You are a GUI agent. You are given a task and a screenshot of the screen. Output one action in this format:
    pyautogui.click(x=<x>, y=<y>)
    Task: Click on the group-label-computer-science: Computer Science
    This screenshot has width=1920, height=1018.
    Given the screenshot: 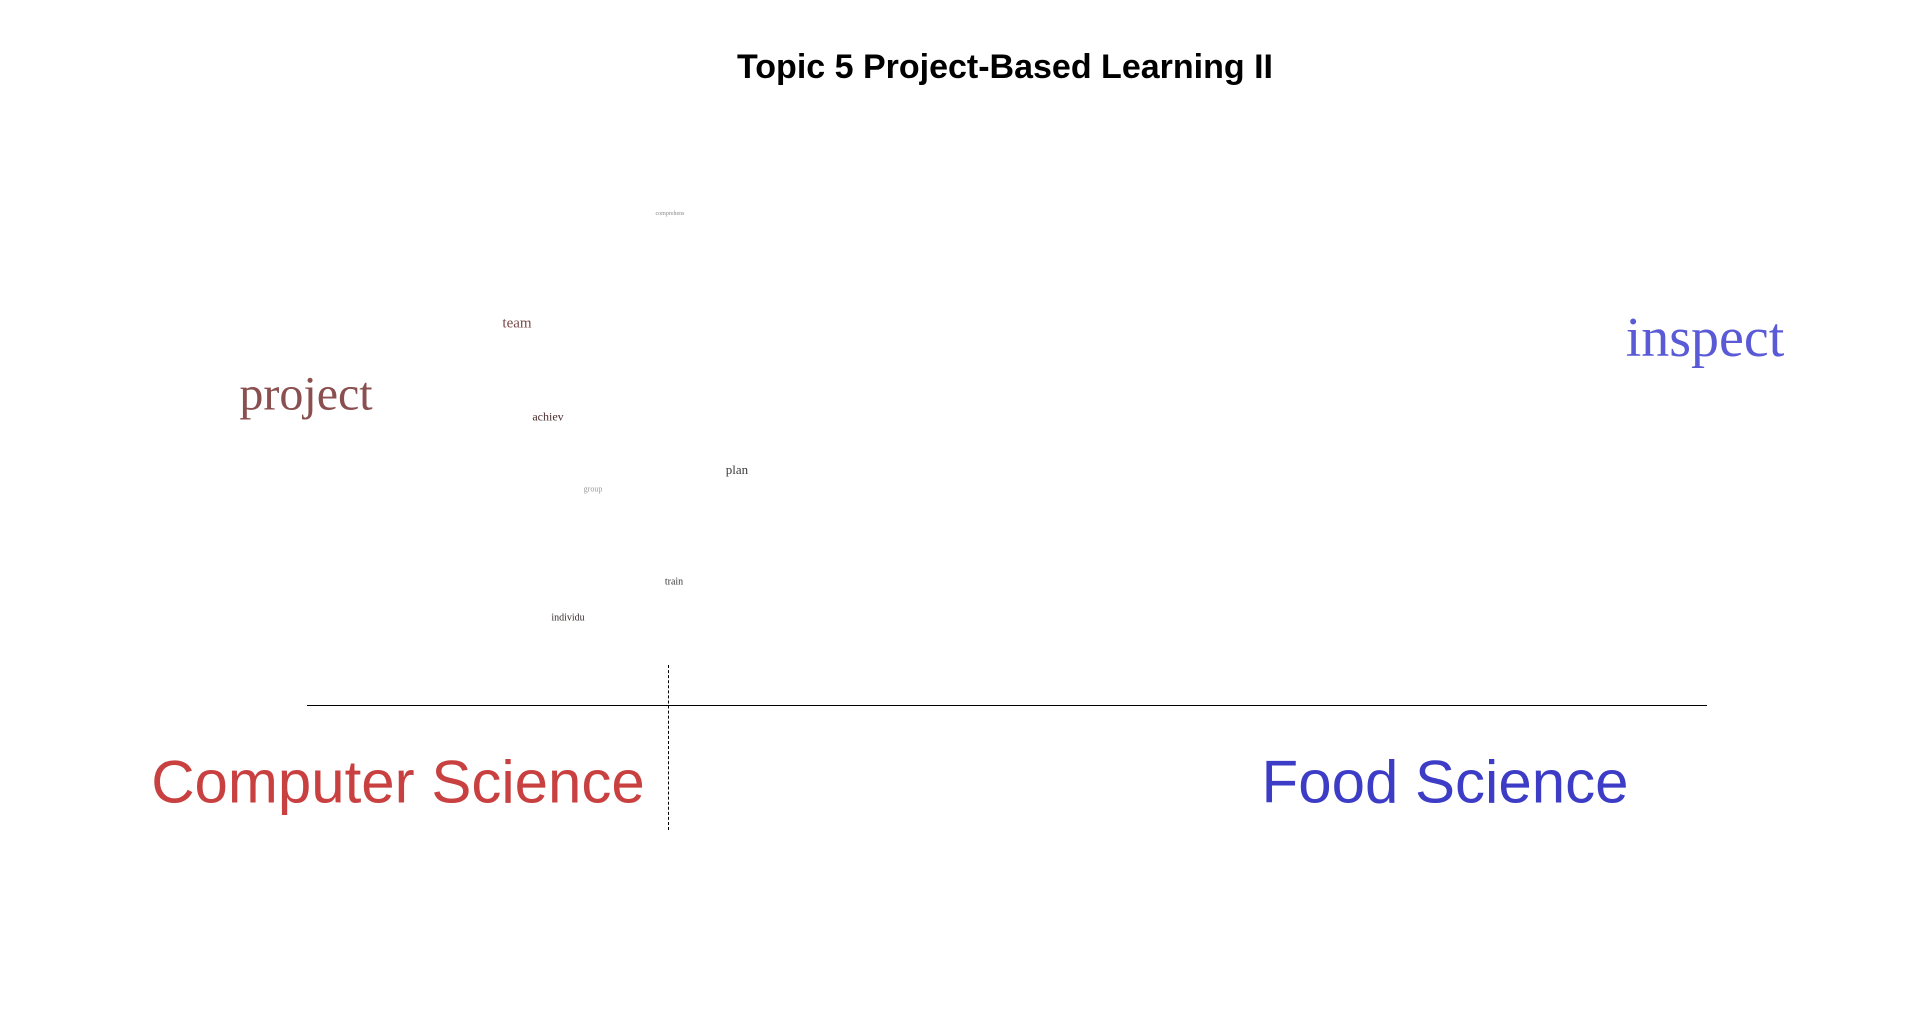 What is the action you would take?
    pyautogui.click(x=398, y=782)
    